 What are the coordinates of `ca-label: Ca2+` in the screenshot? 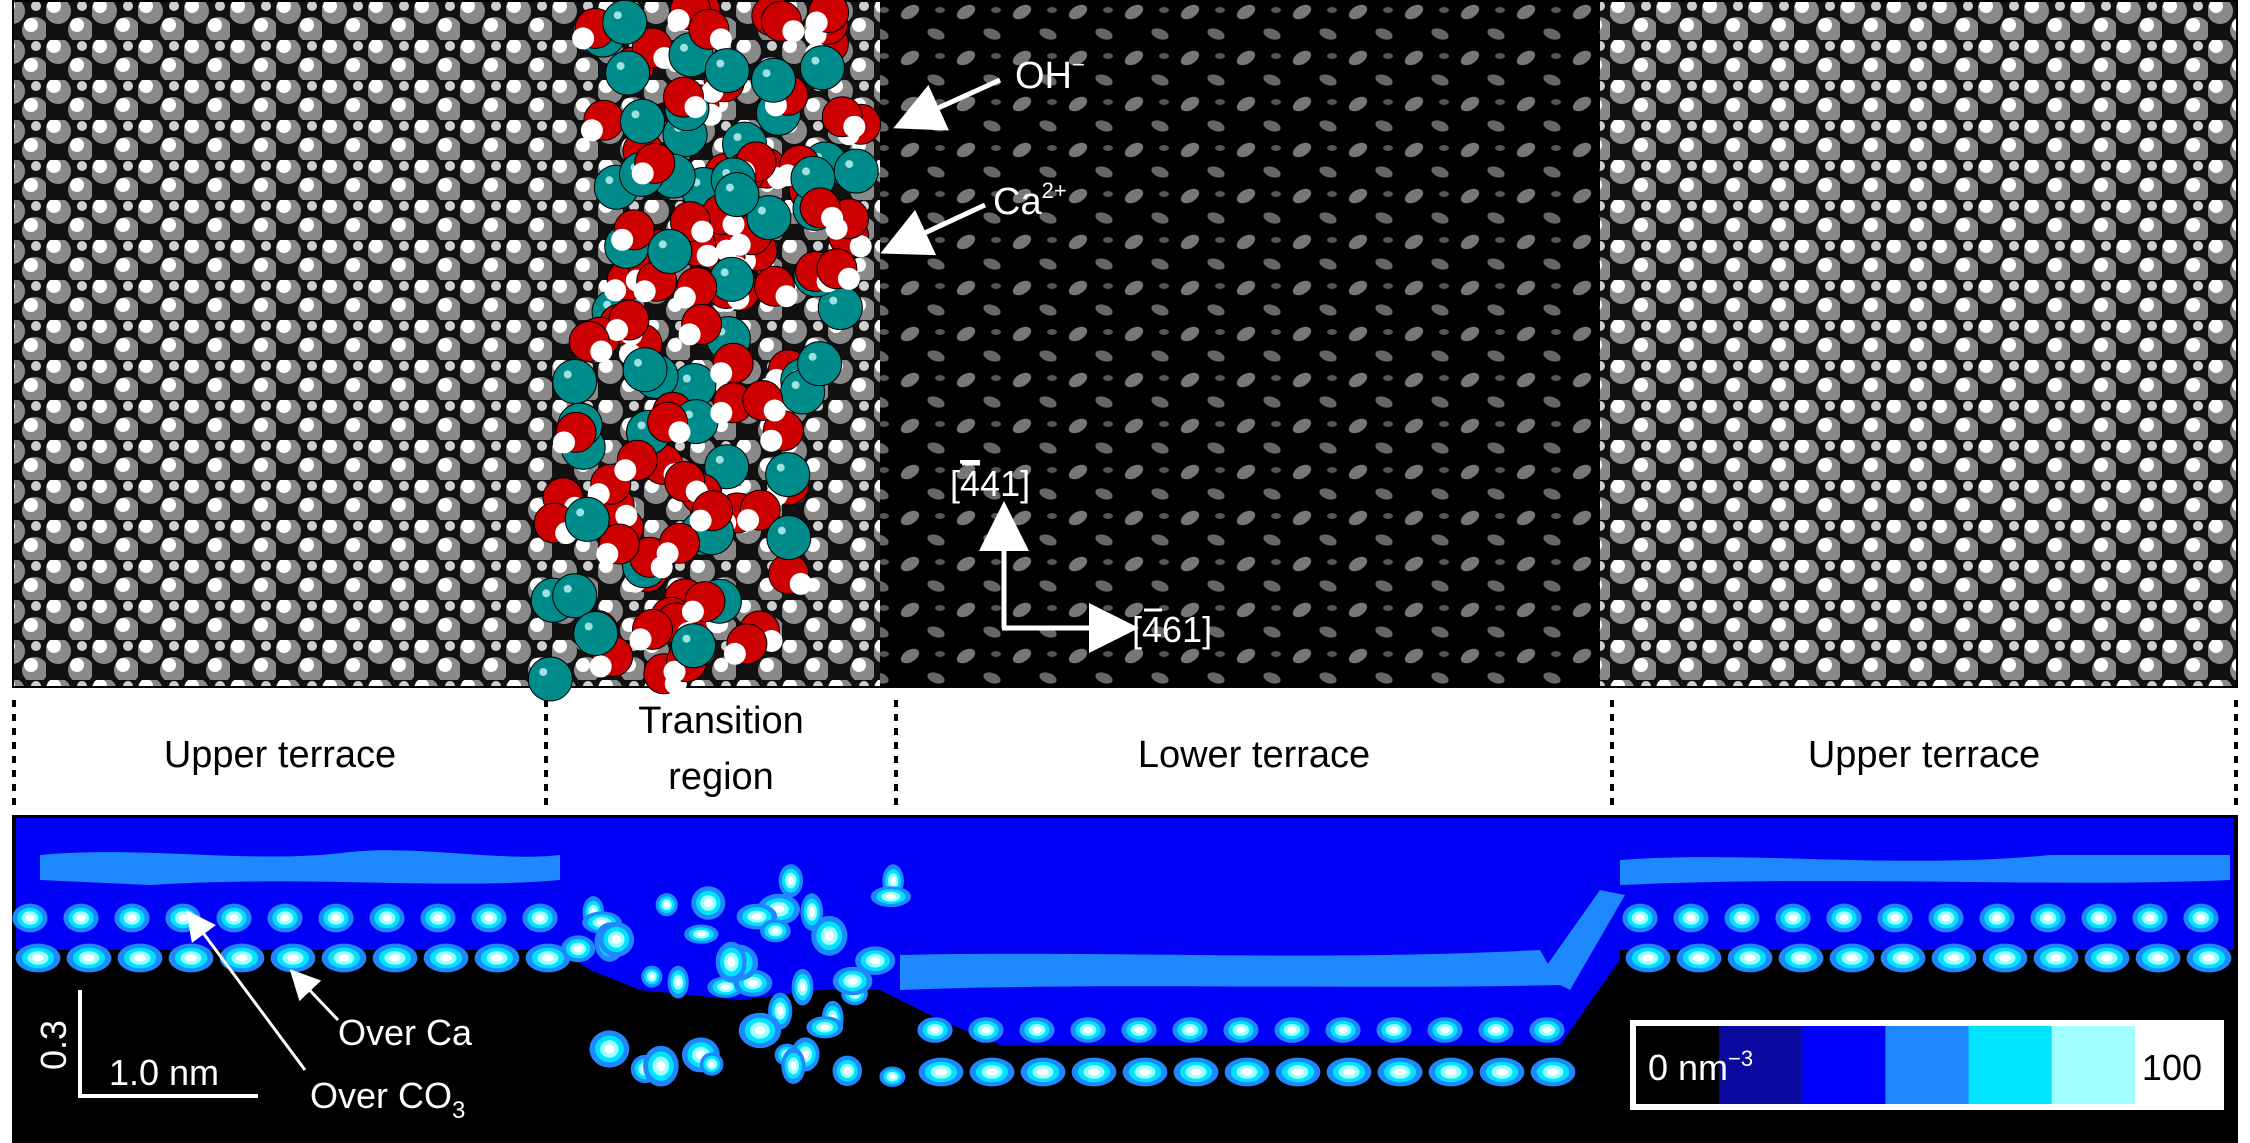 It's located at (1030, 200).